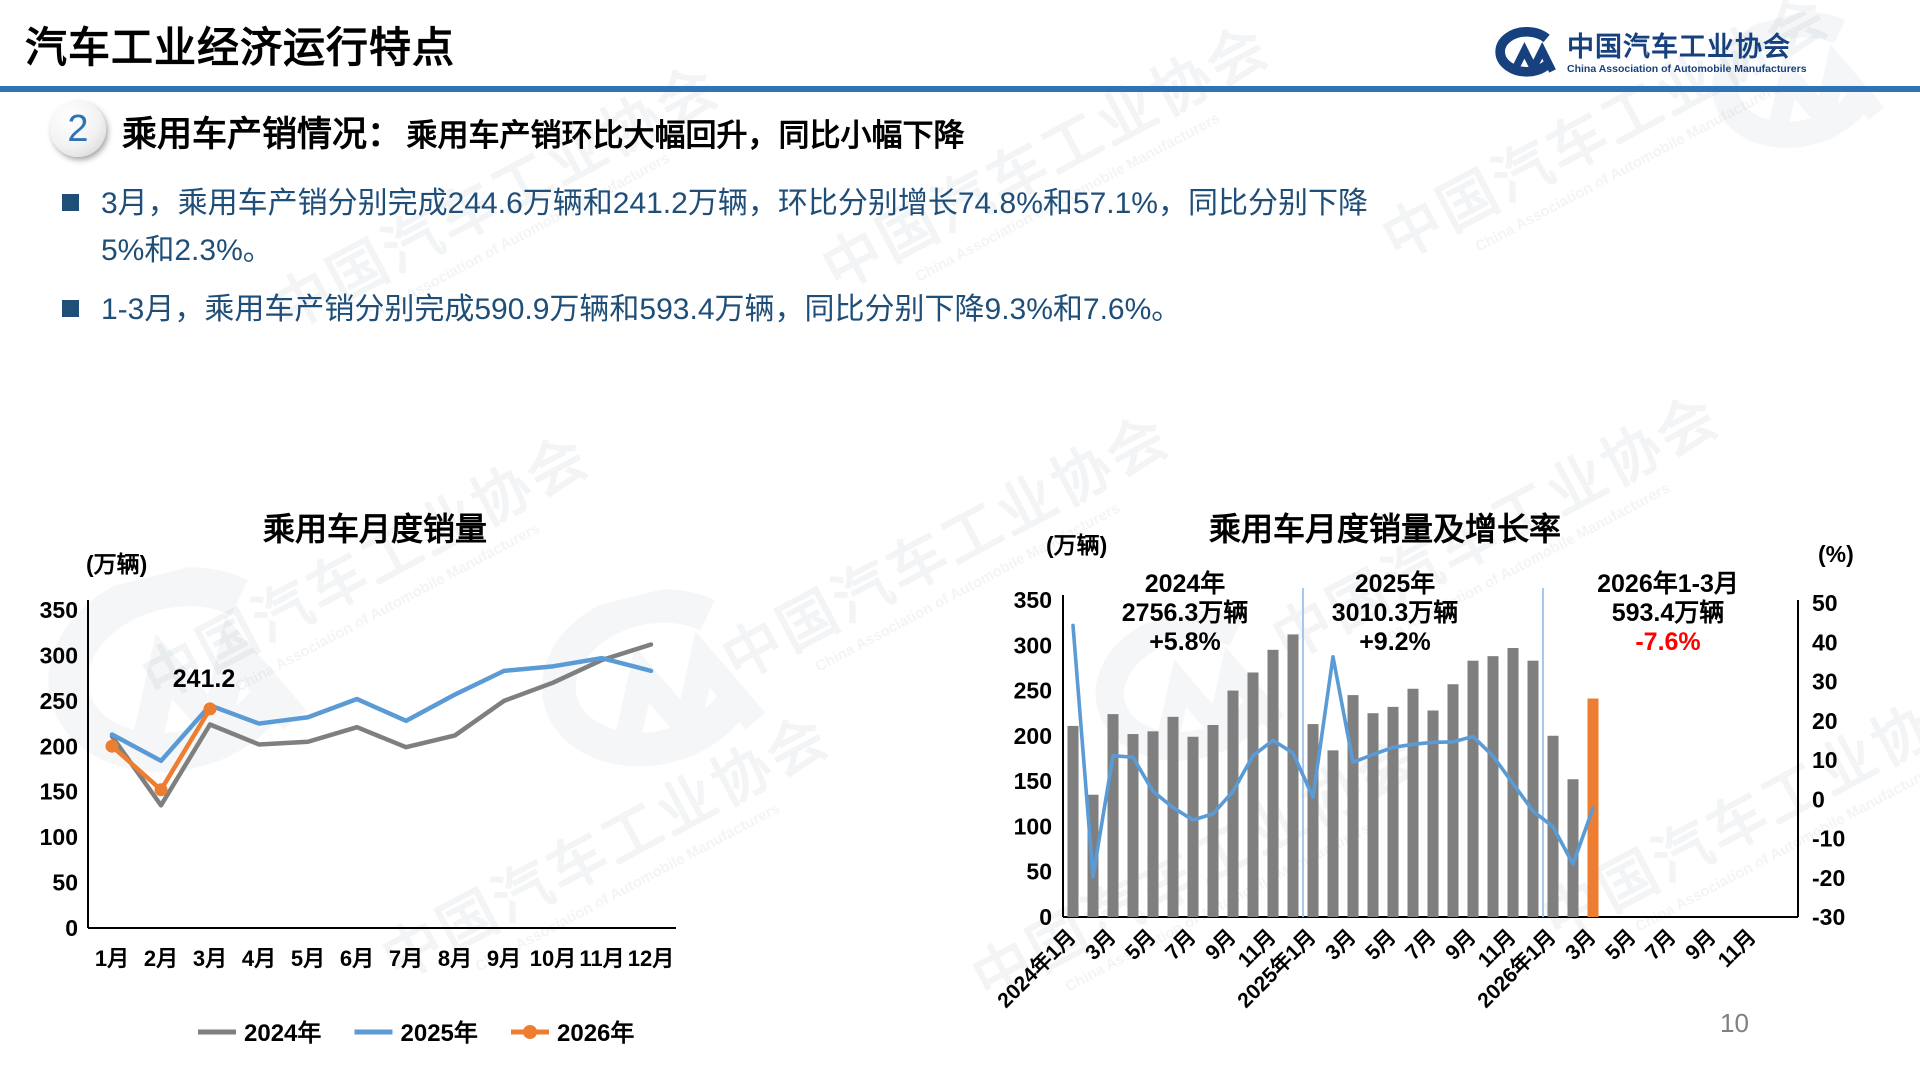 The image size is (1920, 1080). What do you see at coordinates (262, 134) in the screenshot?
I see `section-heading-main: 乘用车产销情况：` at bounding box center [262, 134].